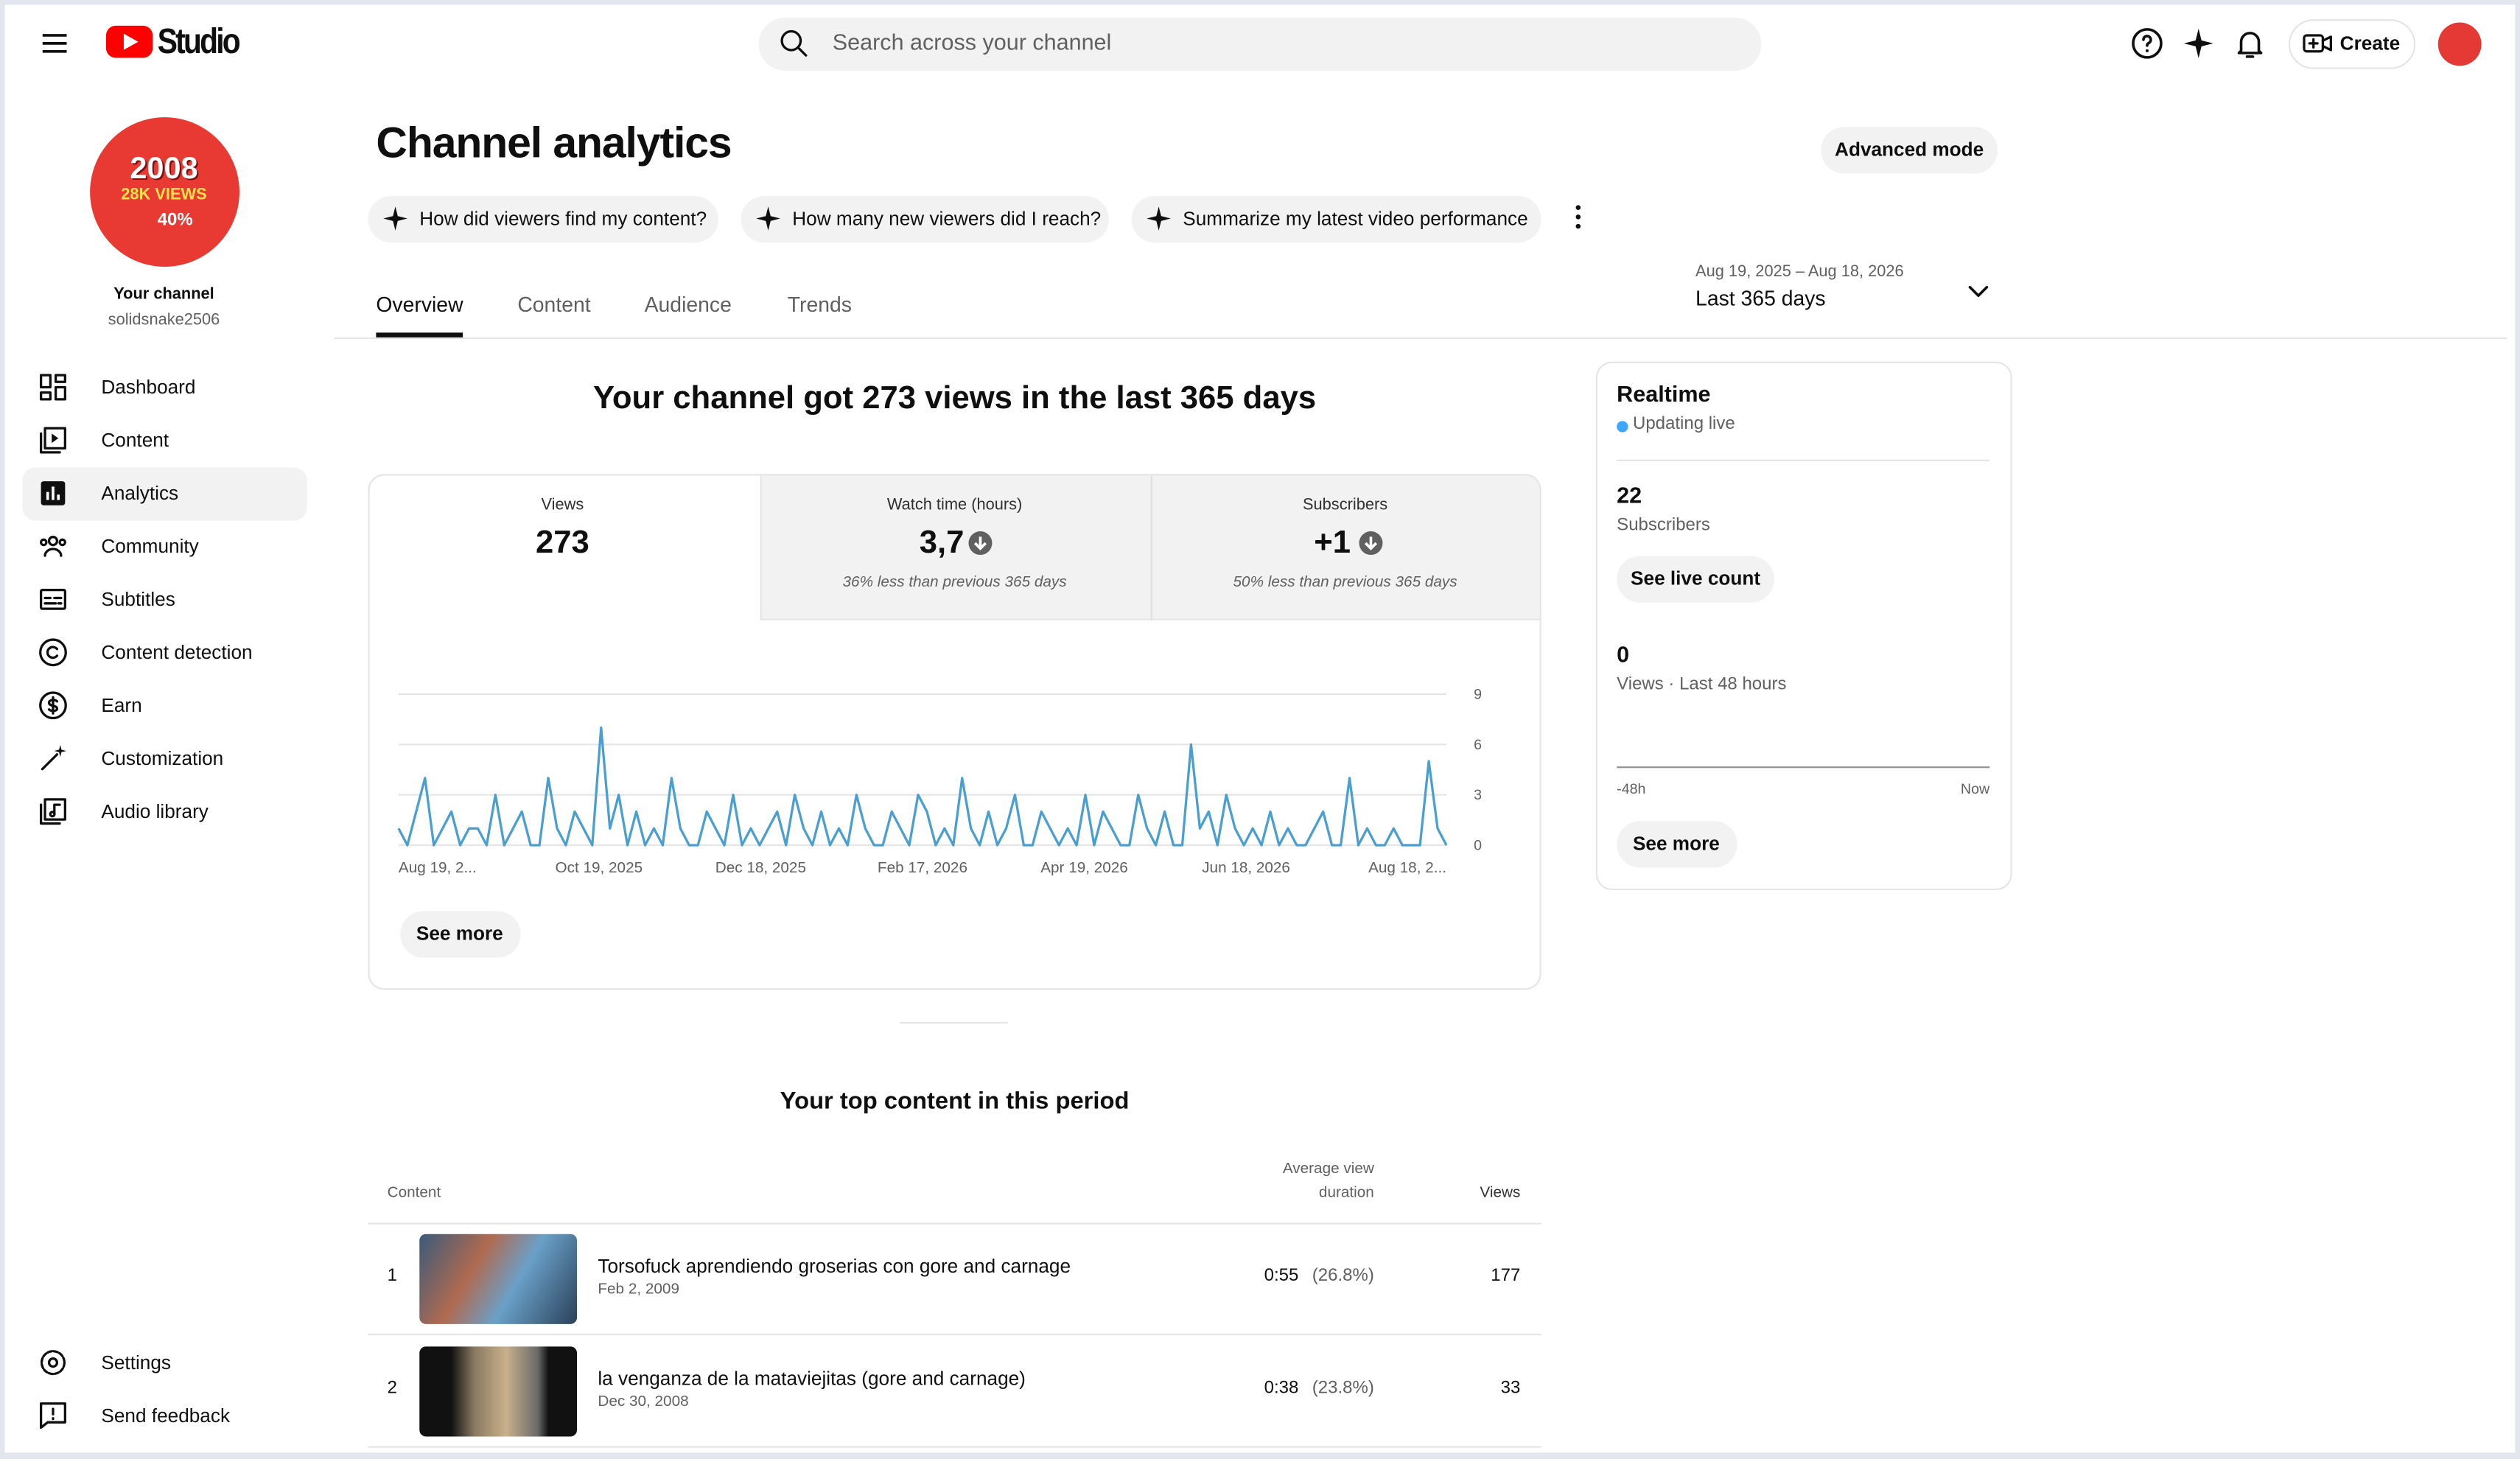 Image resolution: width=2520 pixels, height=1459 pixels. I want to click on ring, so click(53, 705).